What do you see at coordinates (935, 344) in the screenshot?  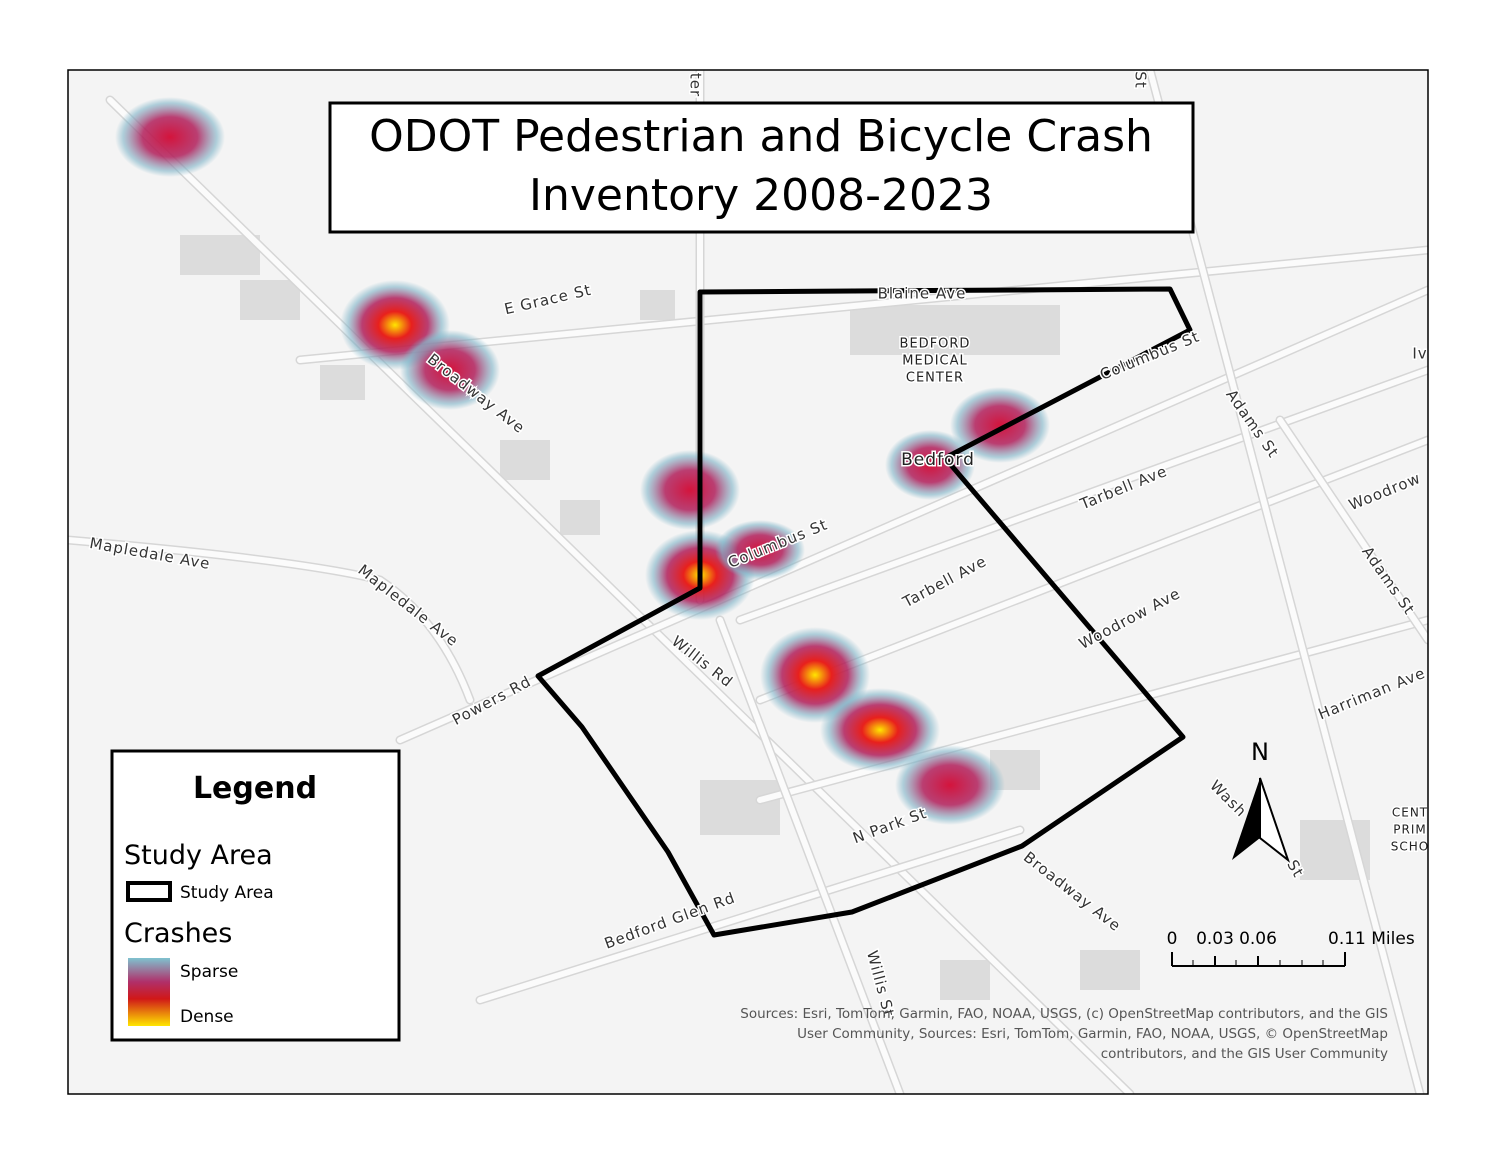 I see `place-label: BEDFORD` at bounding box center [935, 344].